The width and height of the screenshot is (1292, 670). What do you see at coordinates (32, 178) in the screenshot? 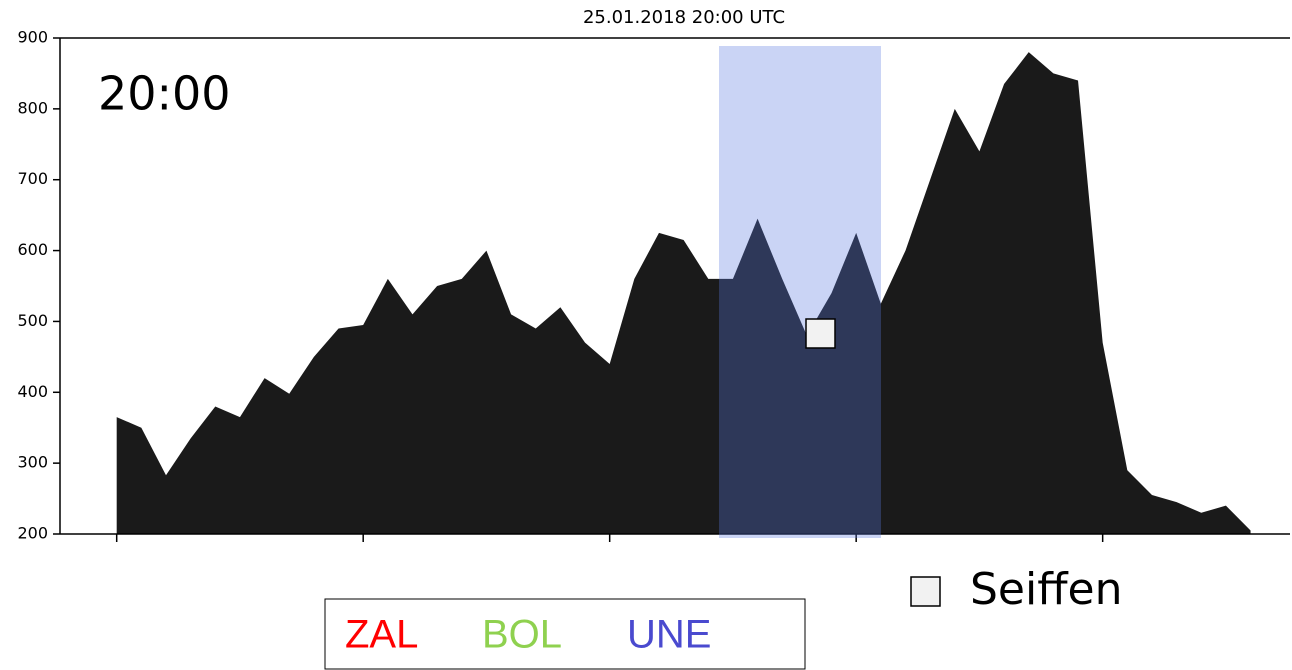
I see `y-tick-label: 700` at bounding box center [32, 178].